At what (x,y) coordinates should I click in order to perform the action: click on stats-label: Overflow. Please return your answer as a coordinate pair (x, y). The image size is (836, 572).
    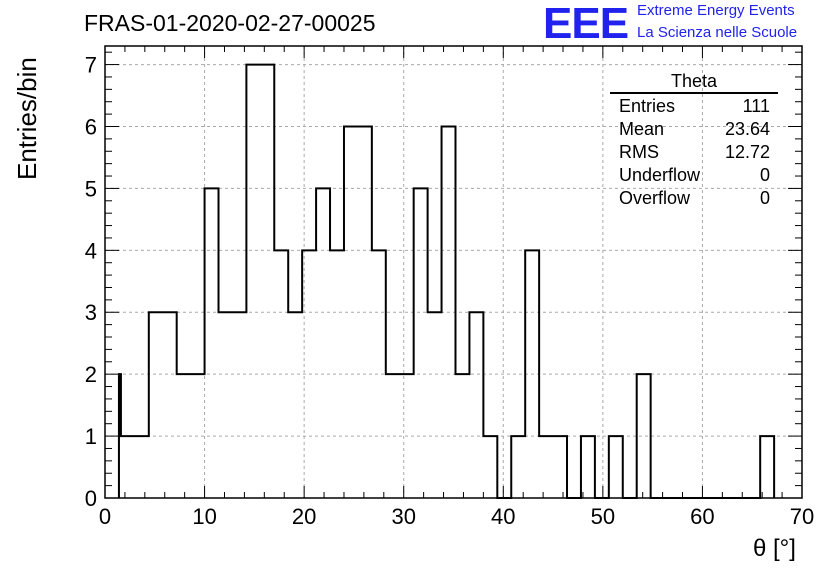
    Looking at the image, I should click on (655, 198).